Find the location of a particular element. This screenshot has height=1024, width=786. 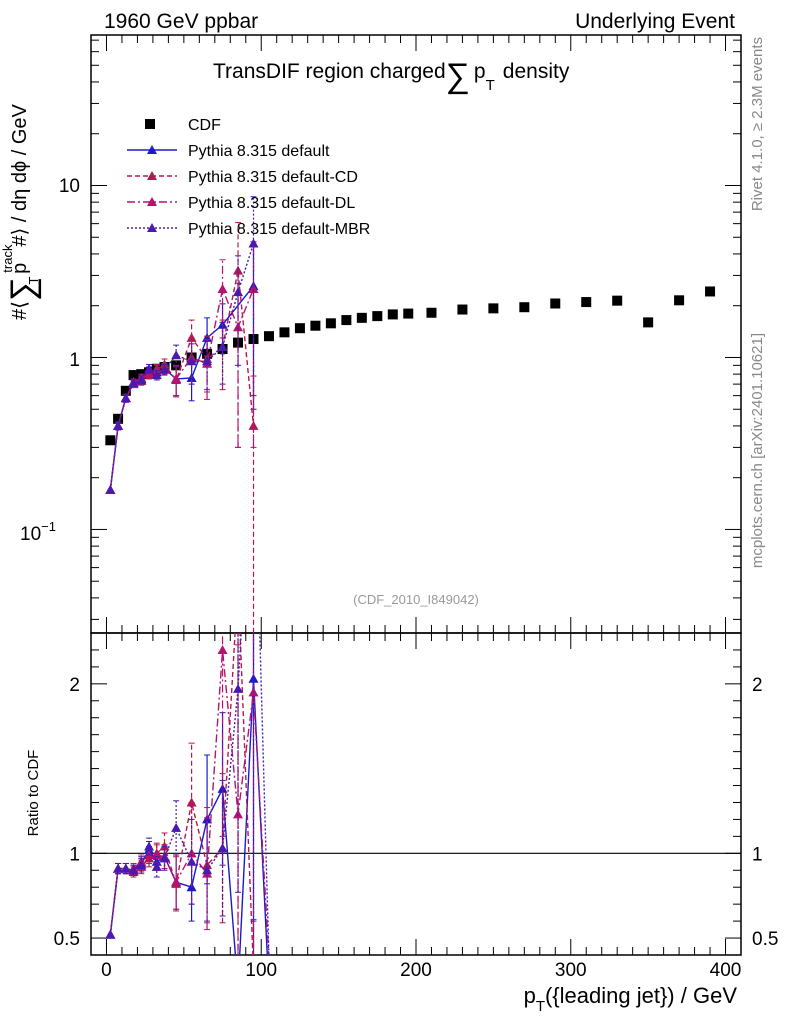

xtick-label: 200 is located at coordinates (416, 970).